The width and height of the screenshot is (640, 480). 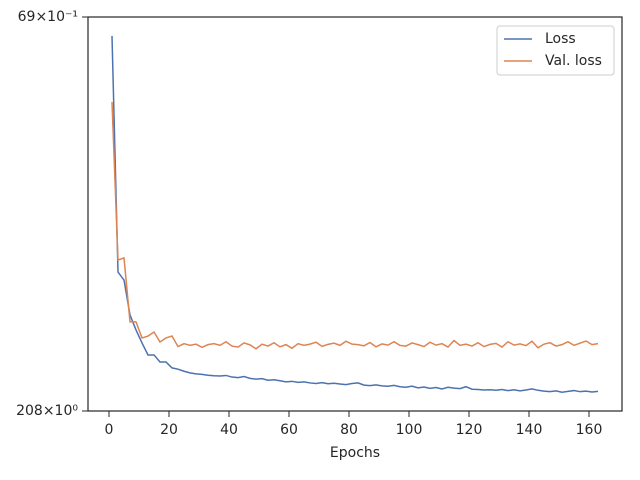 What do you see at coordinates (355, 453) in the screenshot?
I see `x-axis-label: Epochs` at bounding box center [355, 453].